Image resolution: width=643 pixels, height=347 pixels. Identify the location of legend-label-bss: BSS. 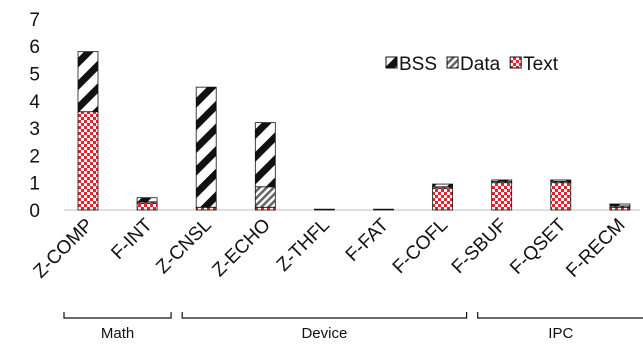
(418, 64).